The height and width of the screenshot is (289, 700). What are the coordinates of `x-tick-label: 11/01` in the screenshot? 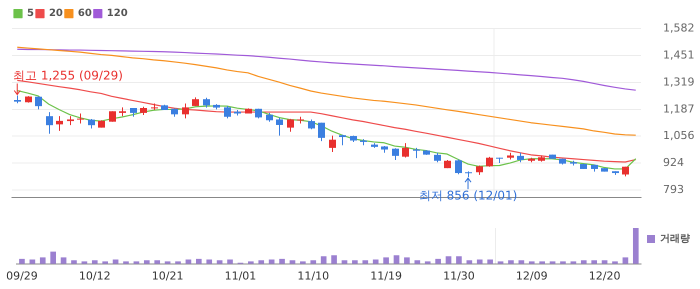 It's located at (240, 275).